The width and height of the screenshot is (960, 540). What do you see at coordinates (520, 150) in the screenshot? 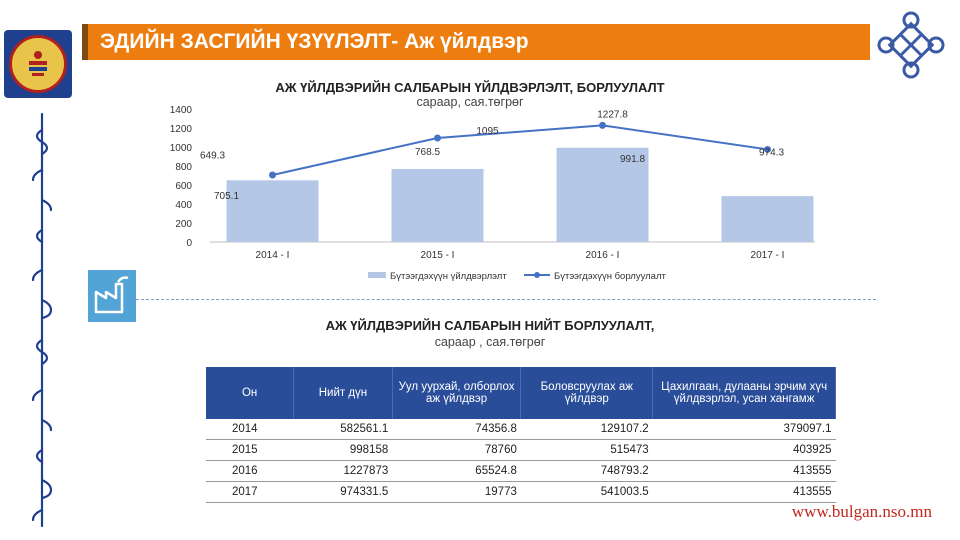
I see `line-sales` at bounding box center [520, 150].